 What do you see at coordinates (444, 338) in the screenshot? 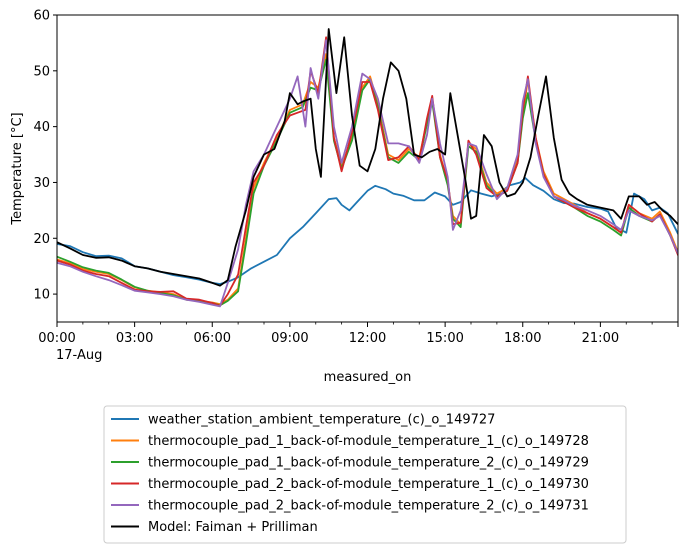
I see `x-tick-label: 15:00` at bounding box center [444, 338].